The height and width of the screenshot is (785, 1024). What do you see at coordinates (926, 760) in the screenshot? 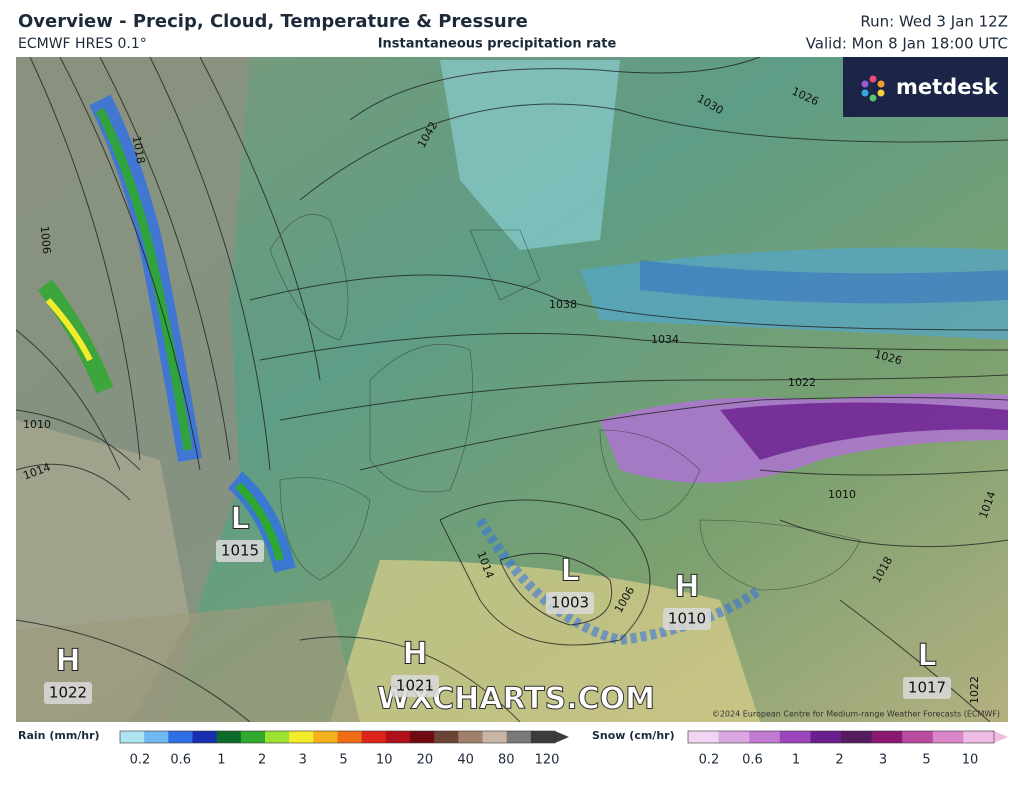
I see `snow-tick-label: 5` at bounding box center [926, 760].